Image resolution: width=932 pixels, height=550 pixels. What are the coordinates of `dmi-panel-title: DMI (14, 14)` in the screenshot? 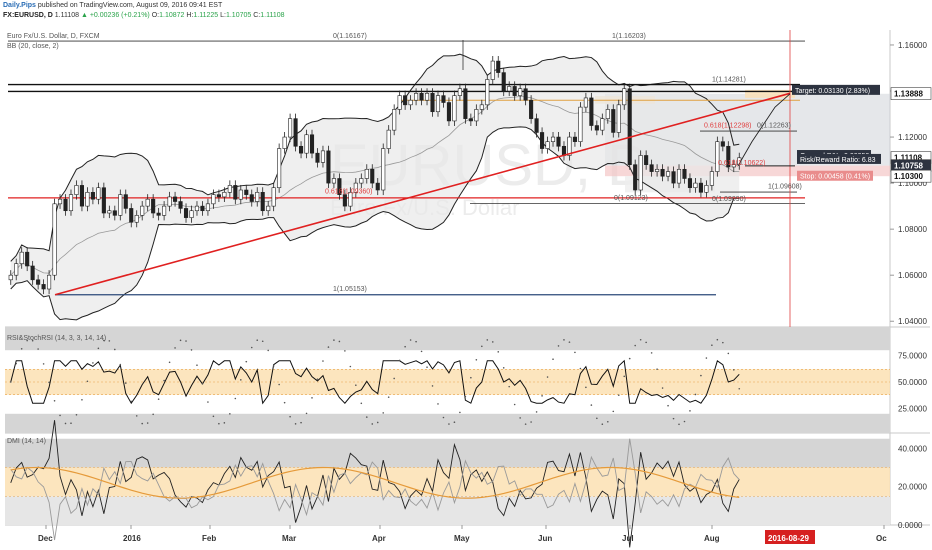 It's located at (26, 441).